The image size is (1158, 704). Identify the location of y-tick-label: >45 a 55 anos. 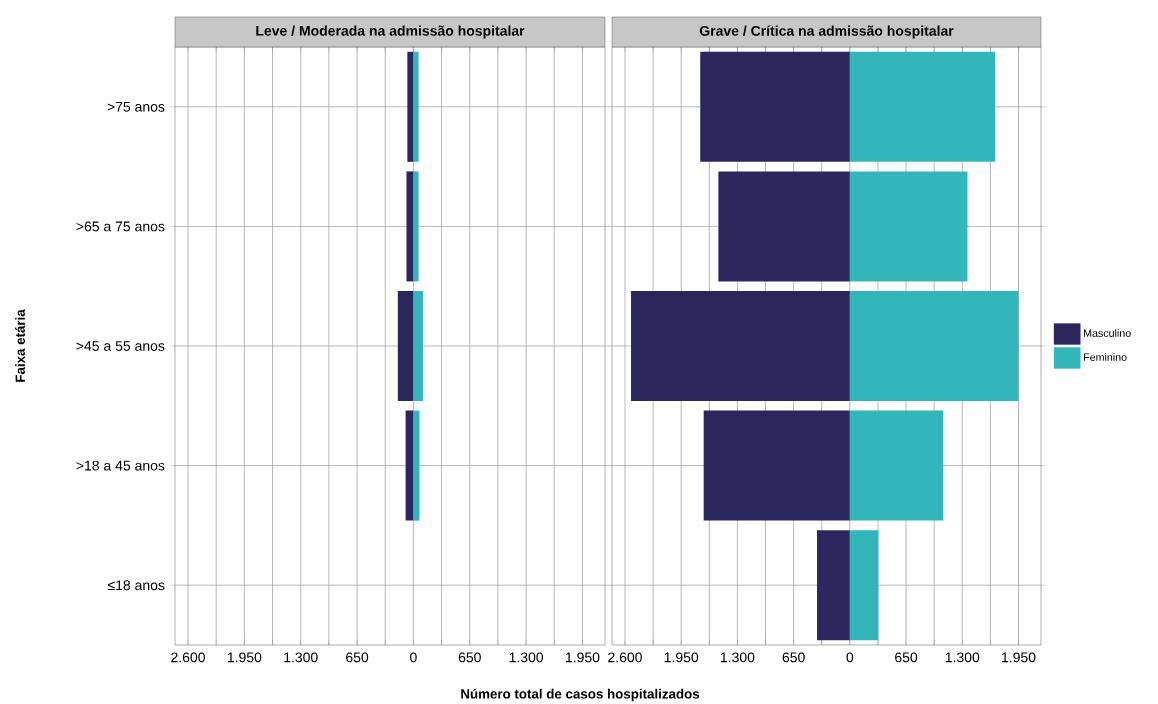
(120, 346).